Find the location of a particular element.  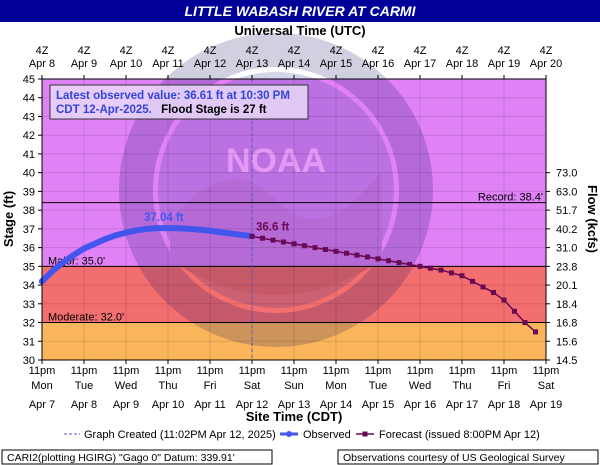

y-tick-label: 41 is located at coordinates (29, 155).